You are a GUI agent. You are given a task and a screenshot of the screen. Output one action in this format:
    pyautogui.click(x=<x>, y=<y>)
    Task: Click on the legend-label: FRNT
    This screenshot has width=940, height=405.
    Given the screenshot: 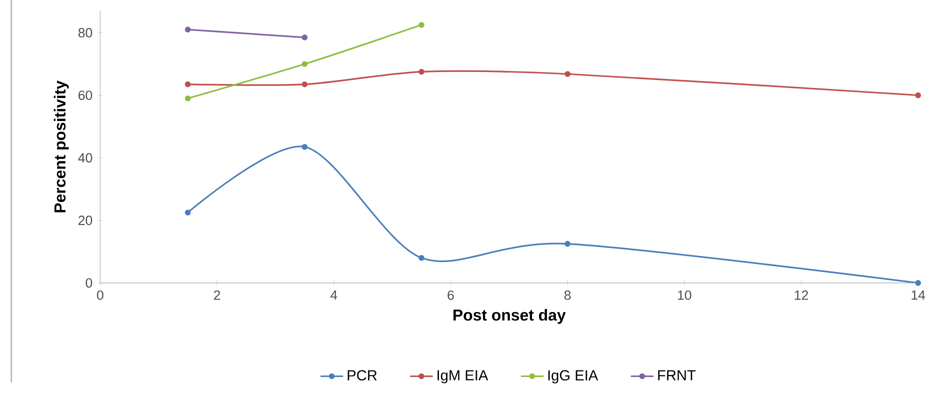 What is the action you would take?
    pyautogui.click(x=677, y=375)
    